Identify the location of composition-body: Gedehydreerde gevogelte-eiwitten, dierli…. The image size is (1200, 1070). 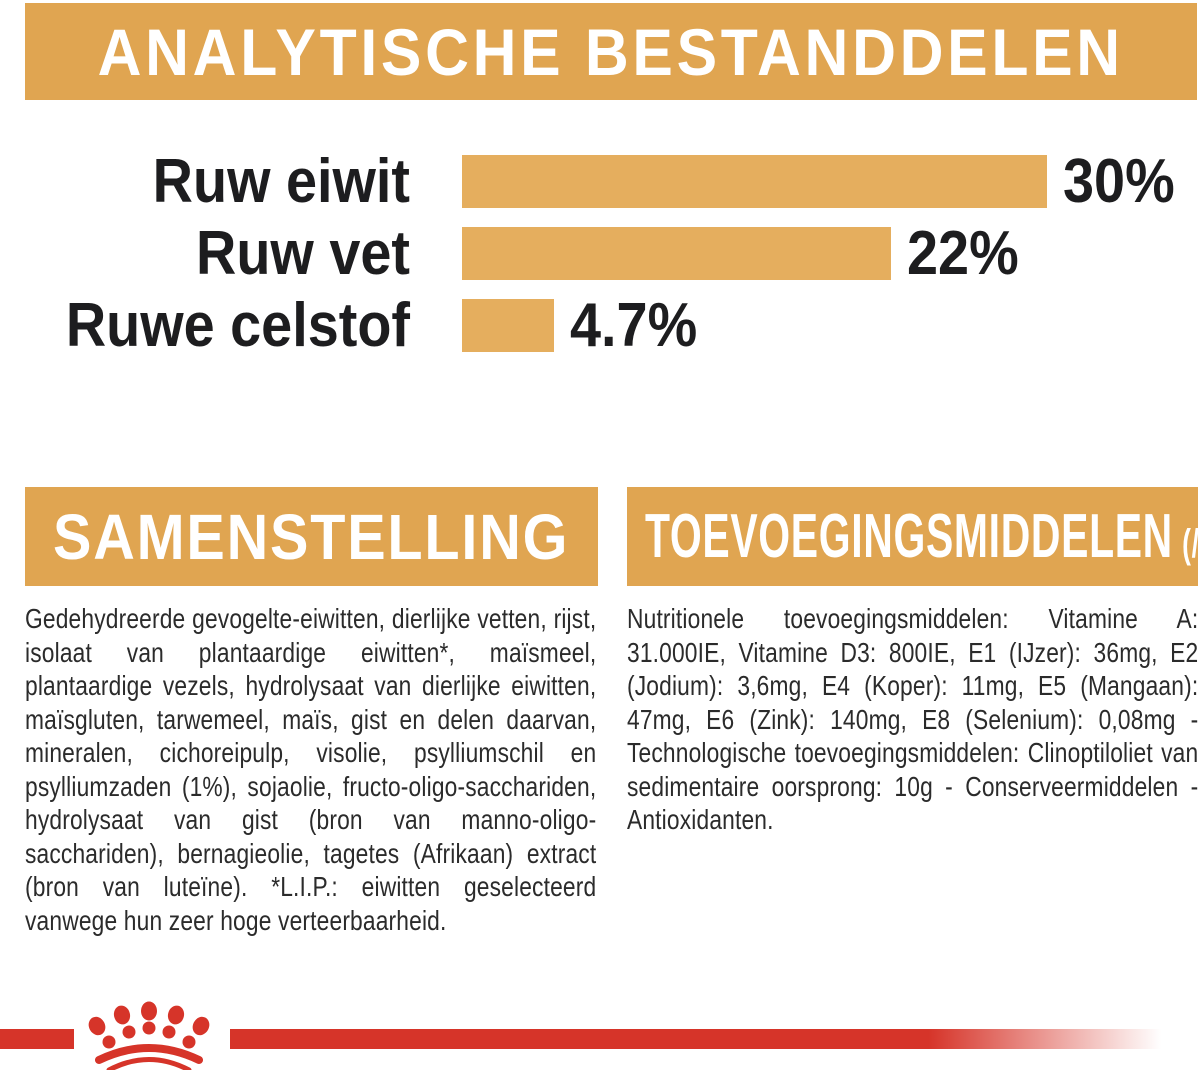
(311, 769).